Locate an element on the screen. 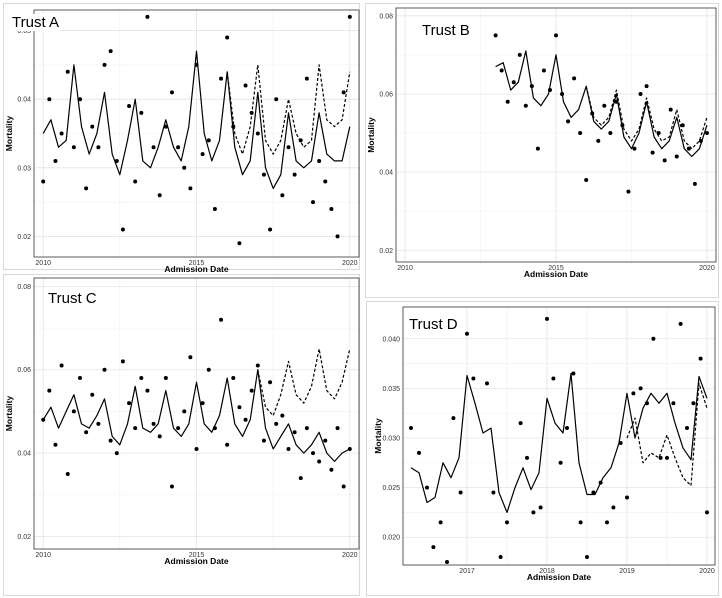  y-tick-label: 0.035 is located at coordinates (391, 389).